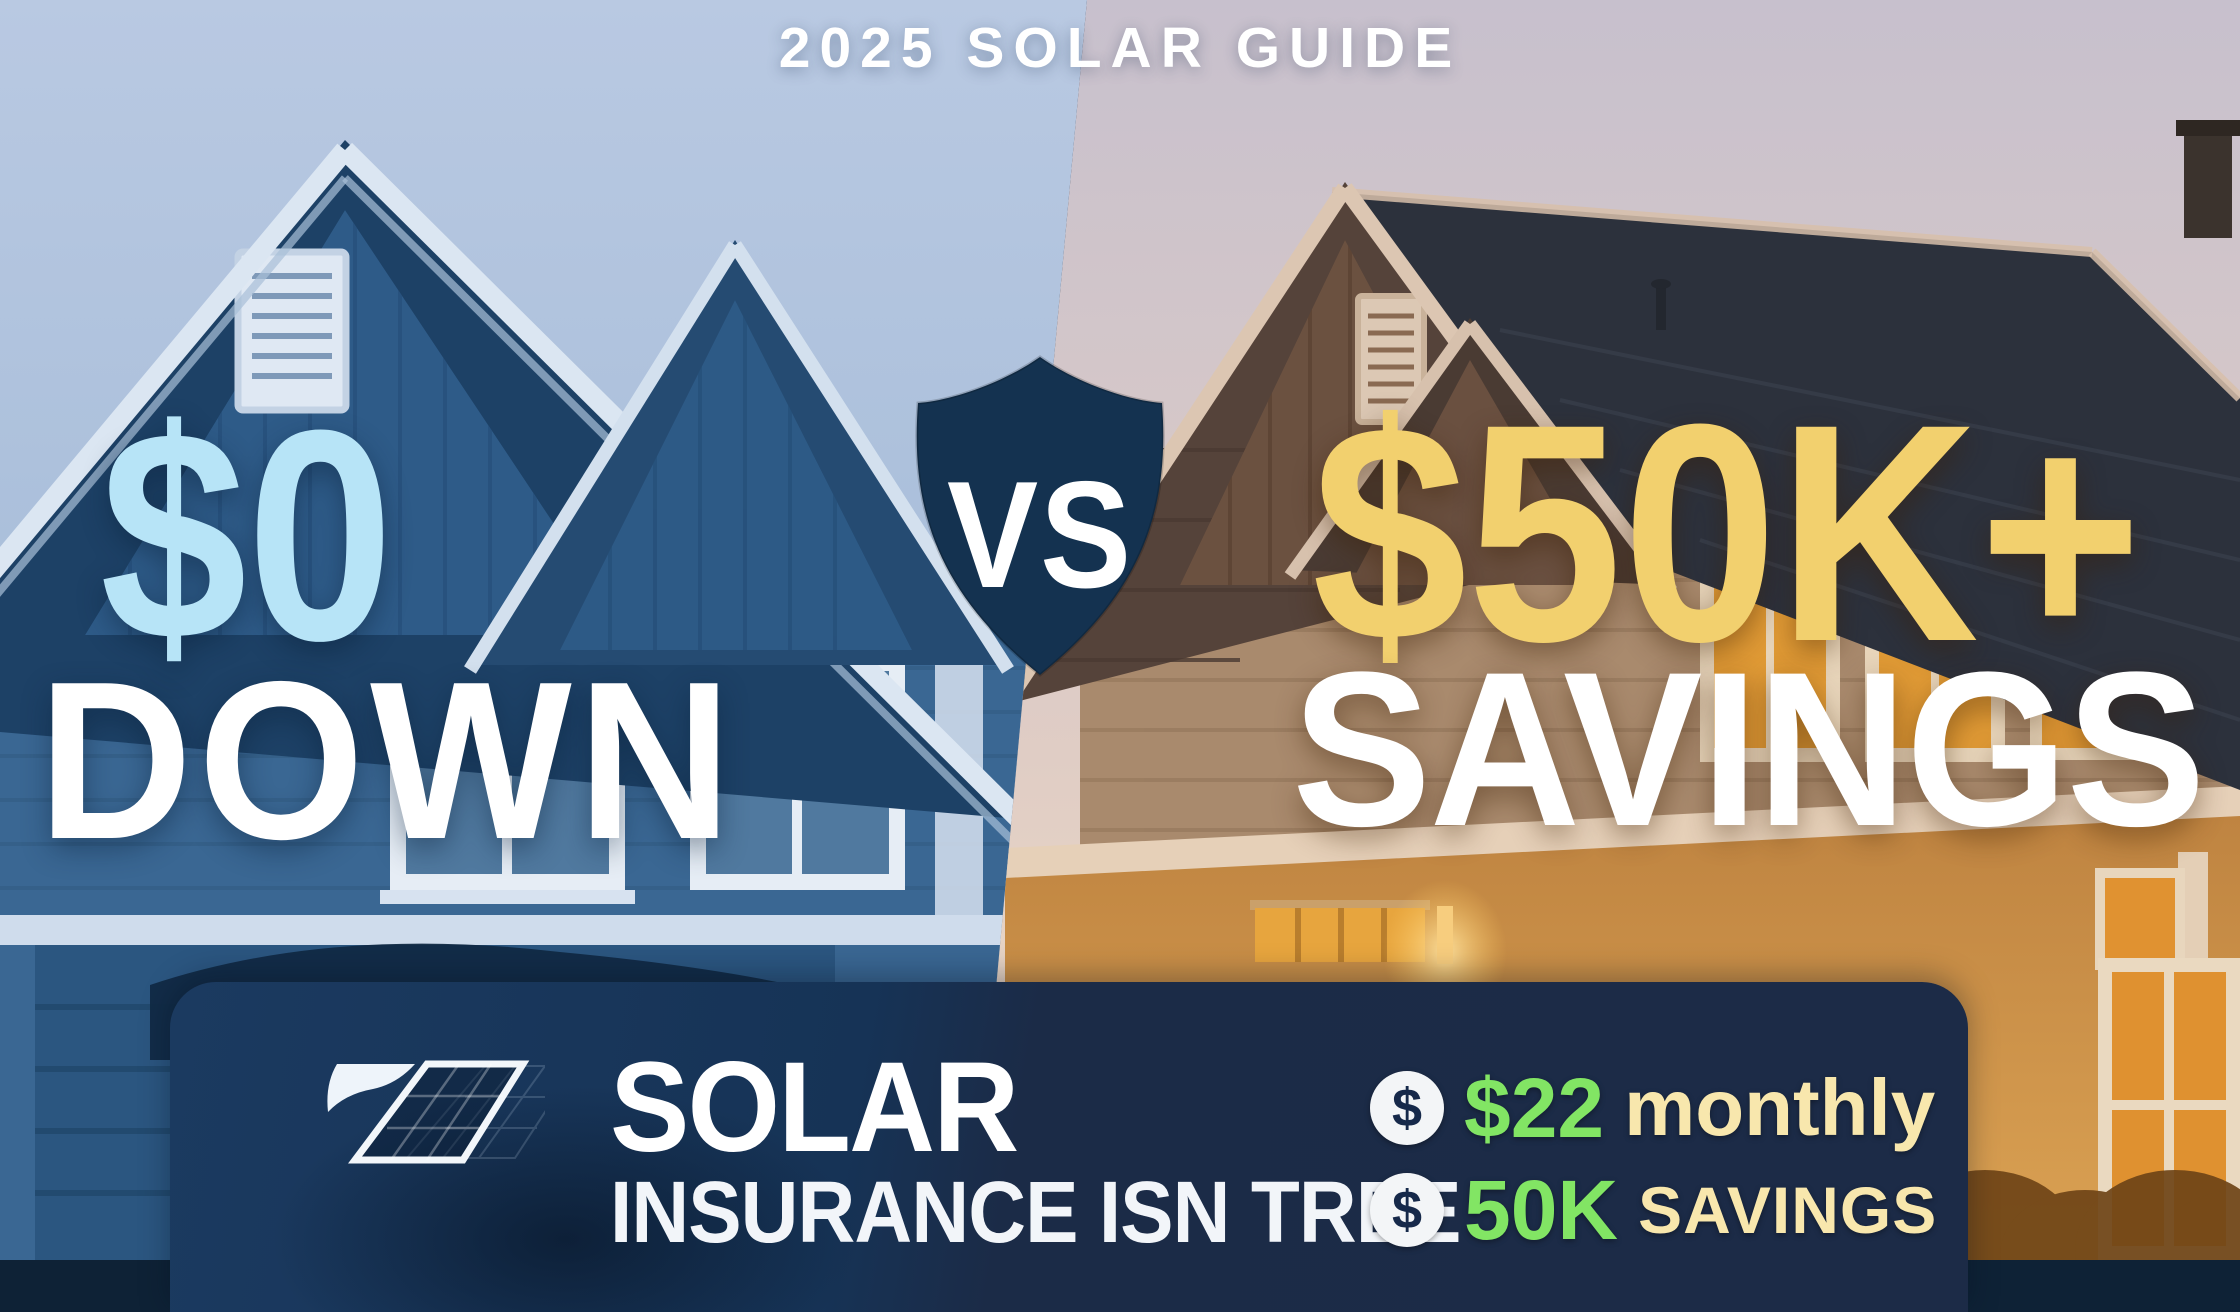  I want to click on stat-label-savings: SAVINGS, so click(1788, 1210).